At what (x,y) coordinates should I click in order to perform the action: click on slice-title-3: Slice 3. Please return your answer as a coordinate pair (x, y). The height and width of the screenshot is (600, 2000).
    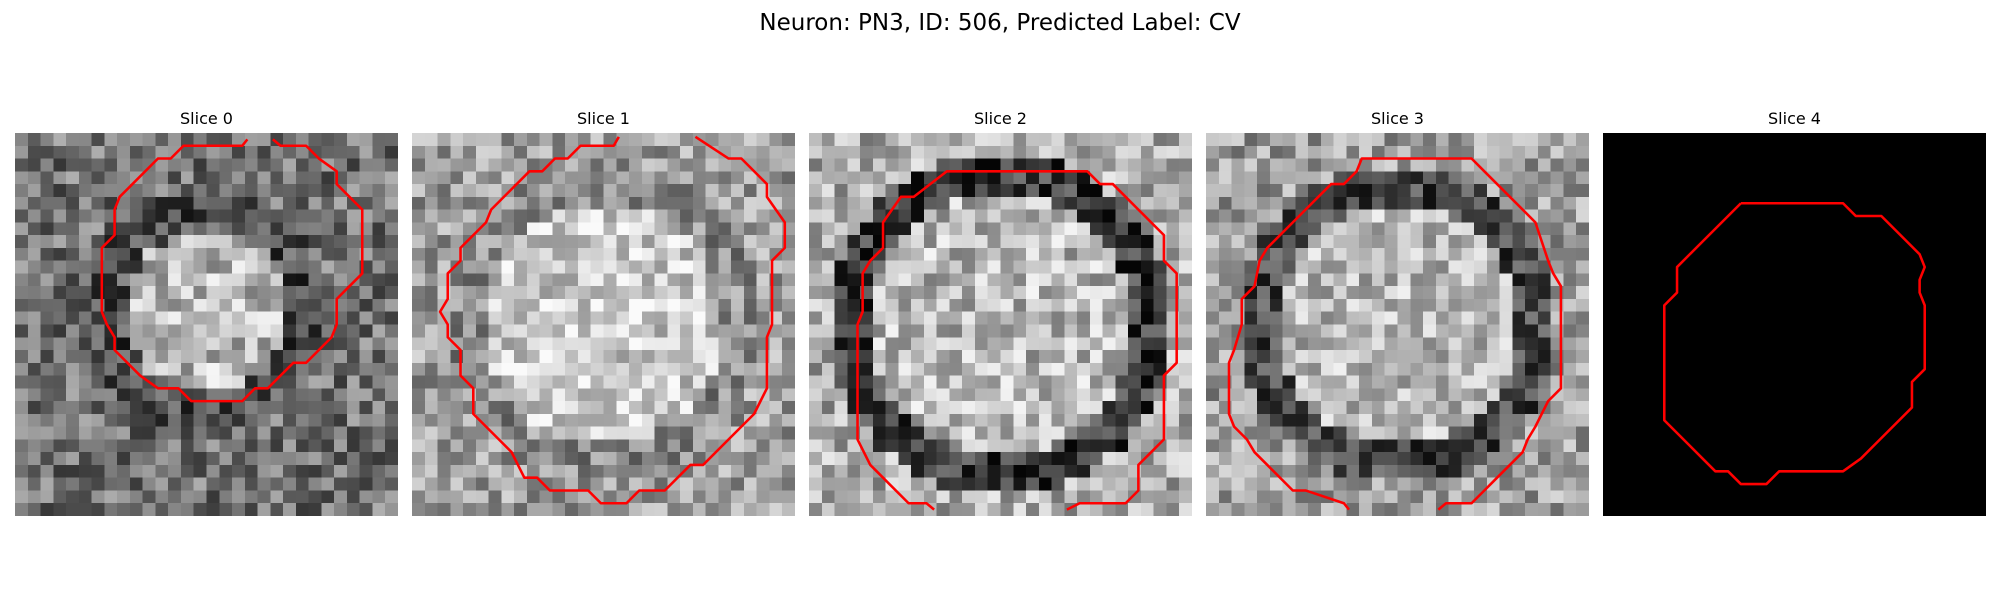
    Looking at the image, I should click on (1397, 118).